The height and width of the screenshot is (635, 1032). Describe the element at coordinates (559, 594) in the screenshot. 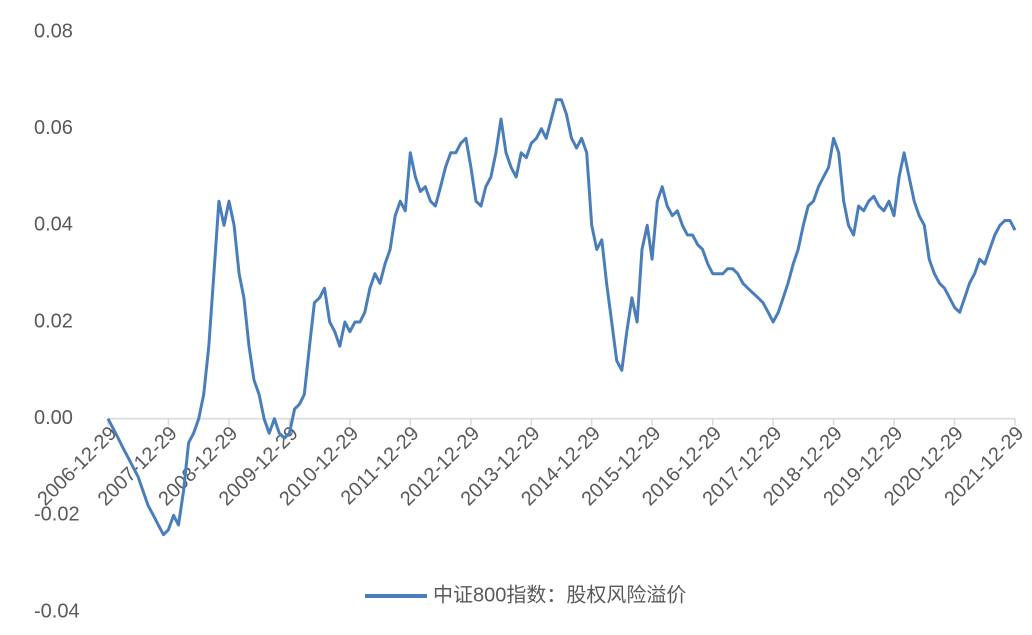

I see `legend-label: 中证800指数：股权风险溢价` at that location.